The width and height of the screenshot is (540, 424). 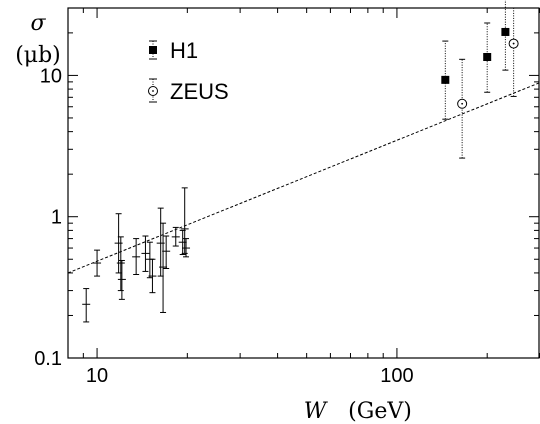 I want to click on legend-zeus-label: ZEUS, so click(x=199, y=91).